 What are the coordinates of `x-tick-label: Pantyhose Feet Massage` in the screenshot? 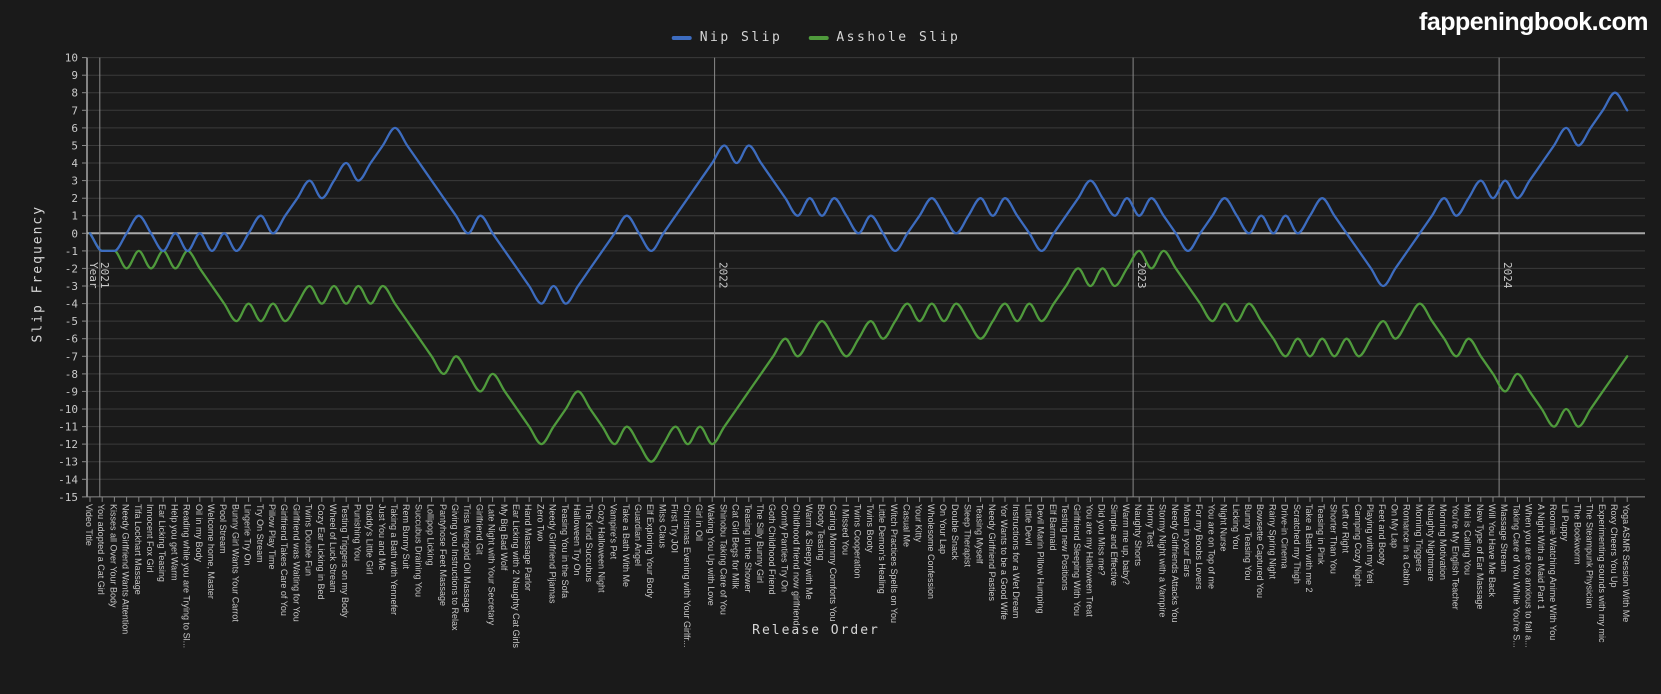 It's located at (443, 555).